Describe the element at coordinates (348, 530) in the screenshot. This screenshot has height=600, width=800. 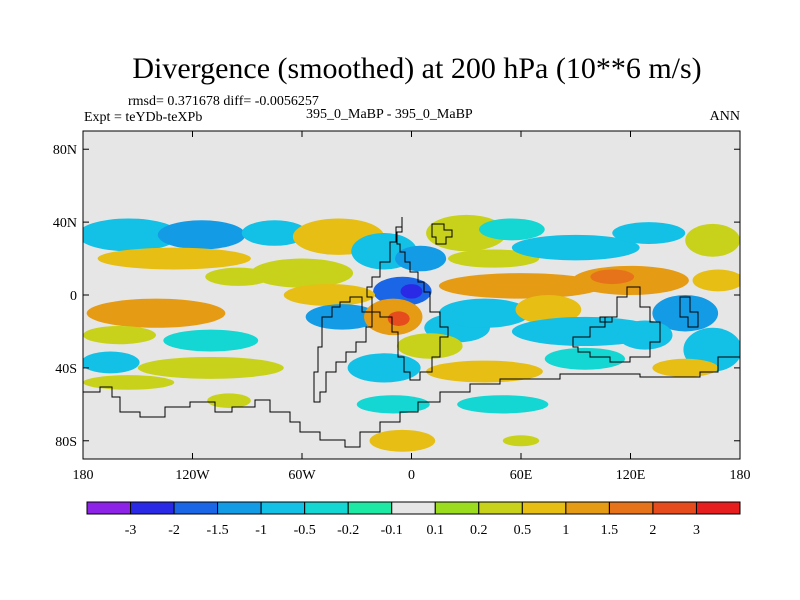
I see `colorbar-level-label: -0.2` at that location.